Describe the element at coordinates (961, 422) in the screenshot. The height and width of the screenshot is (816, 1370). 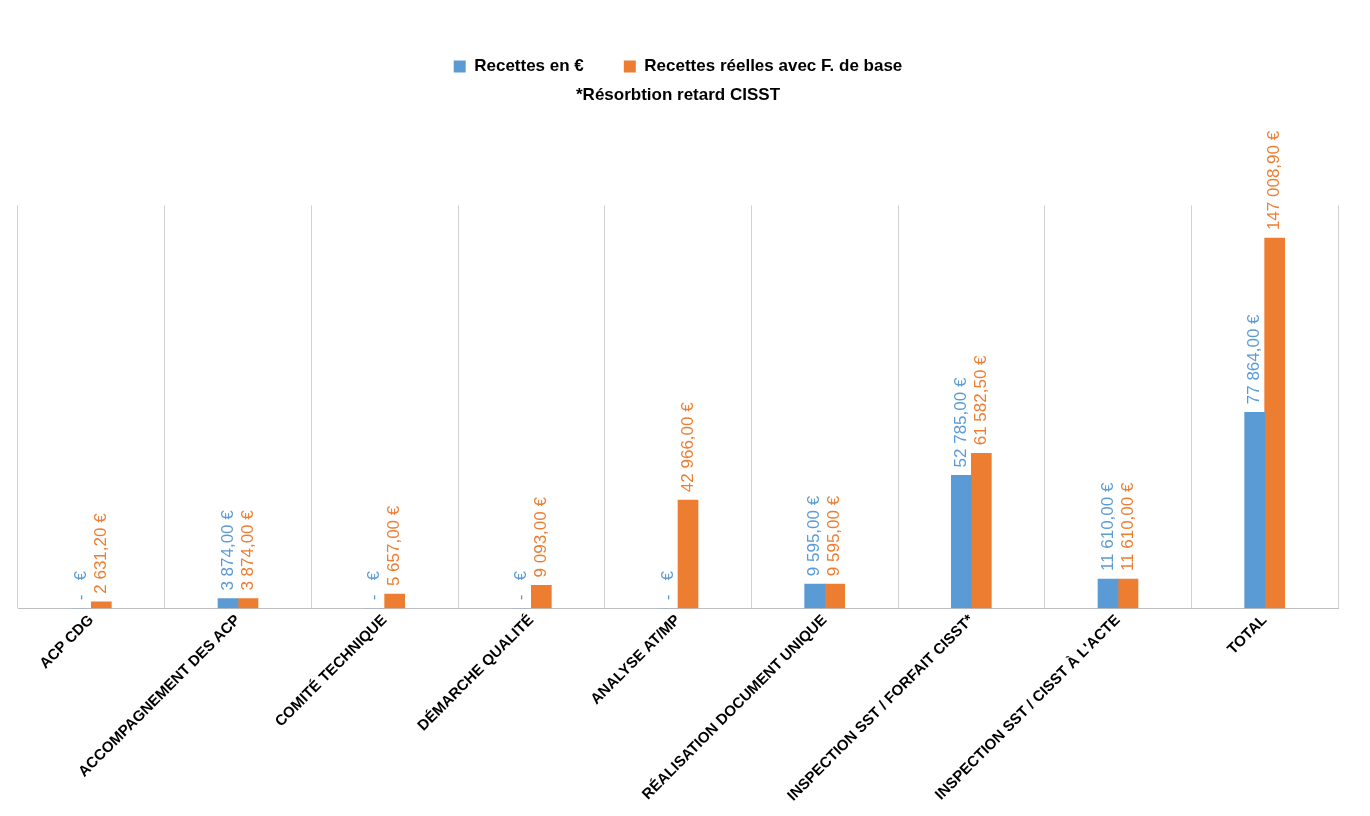
I see `data-label: 52 785,00 €` at that location.